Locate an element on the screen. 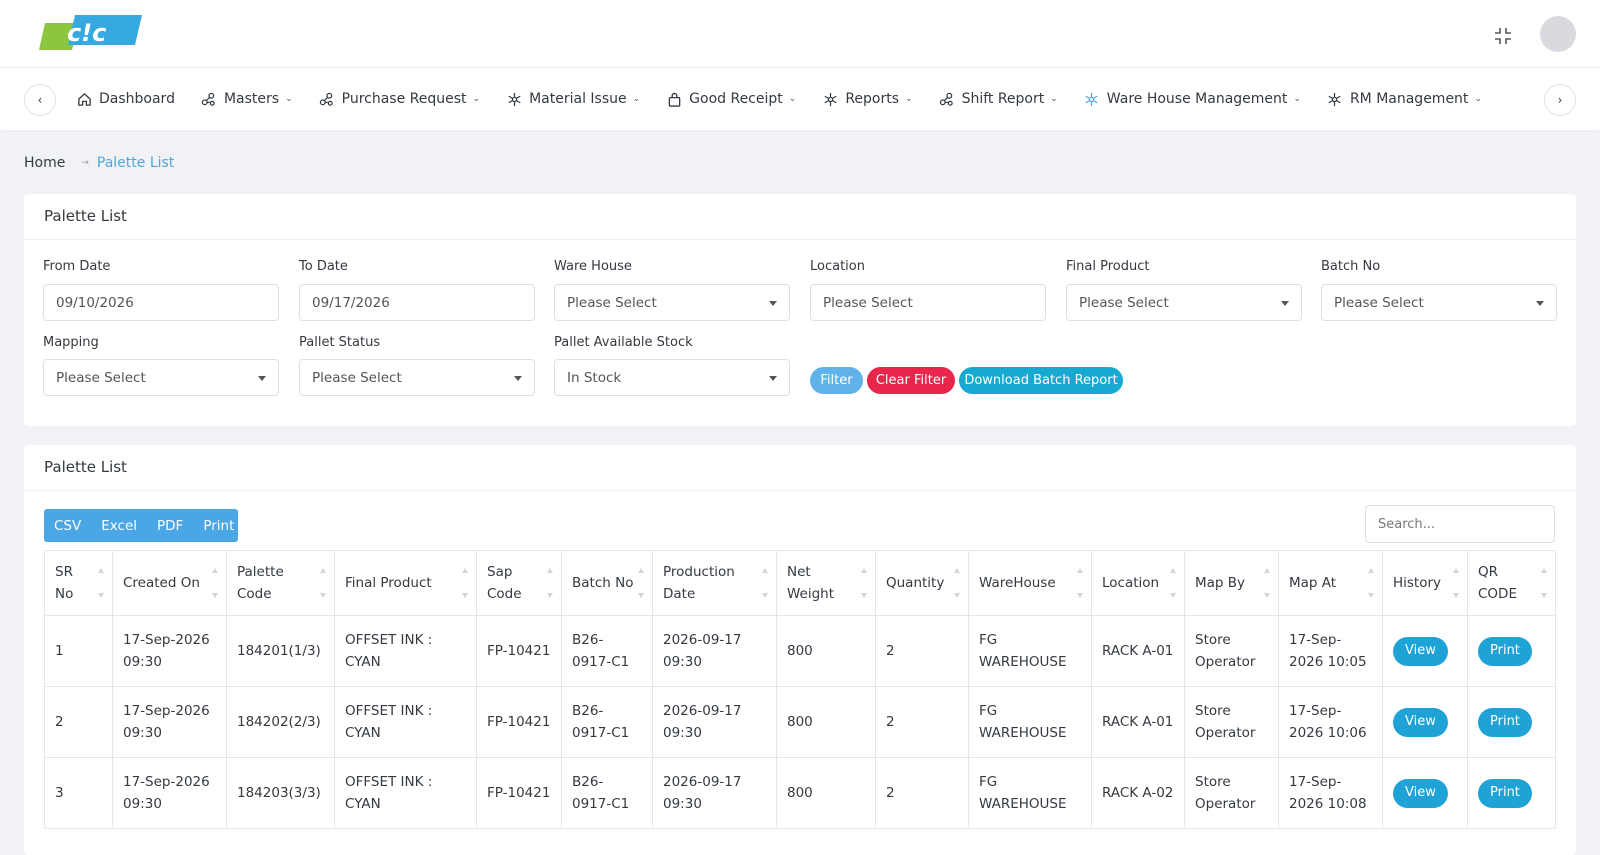  column-header-final-product: Final Product is located at coordinates (405, 583).